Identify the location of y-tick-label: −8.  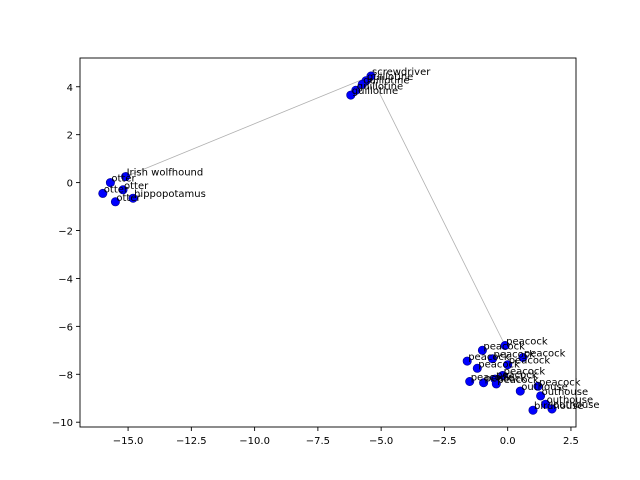
(65, 375).